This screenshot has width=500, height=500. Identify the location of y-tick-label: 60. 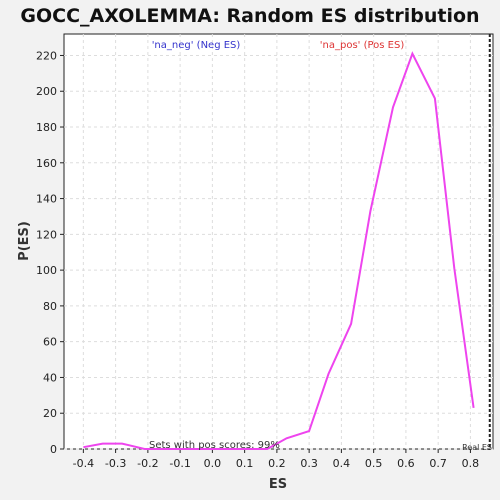
(50, 342).